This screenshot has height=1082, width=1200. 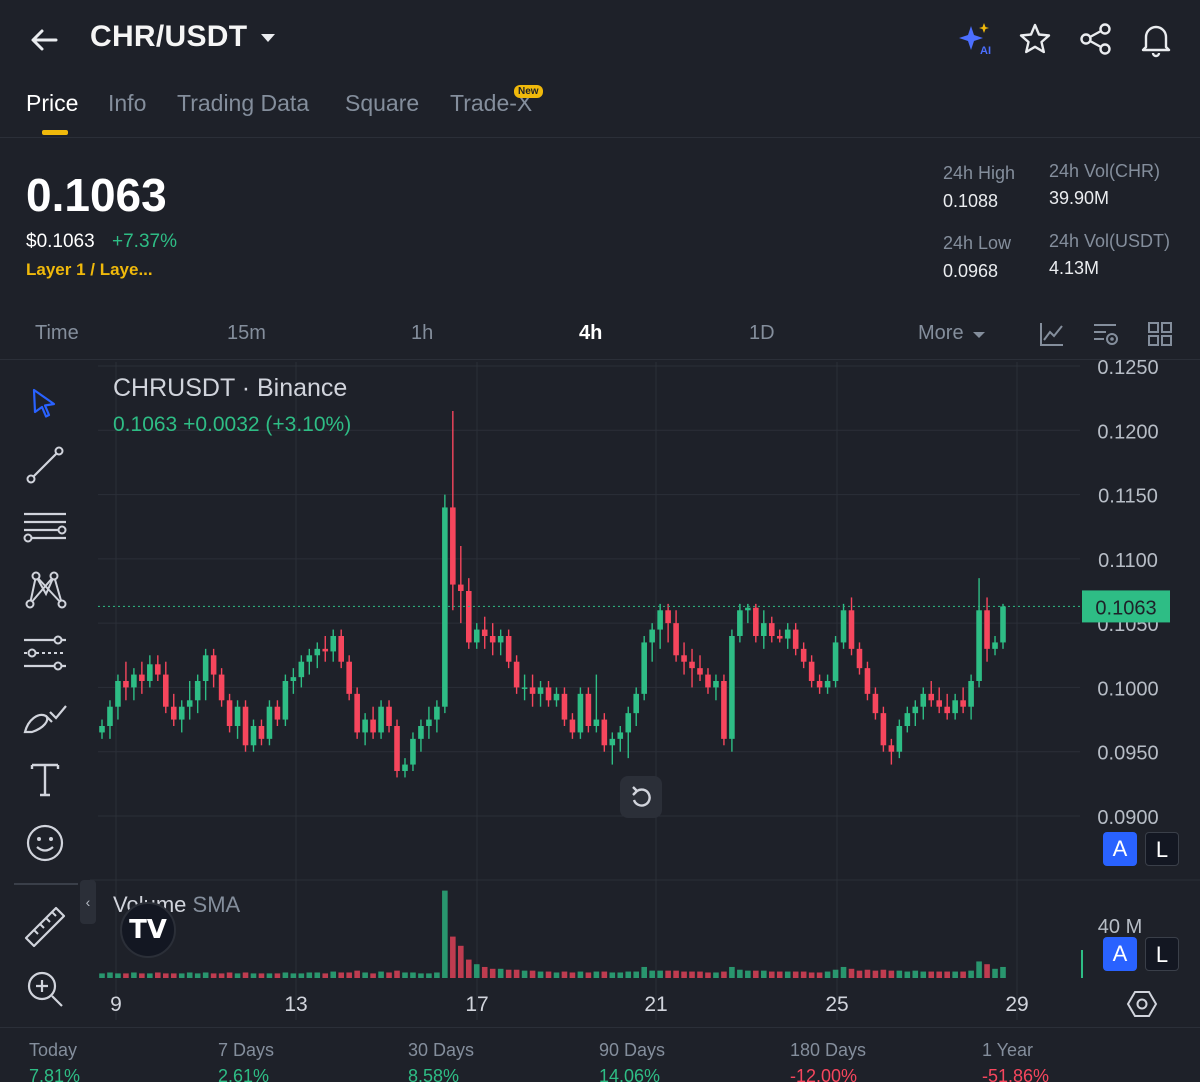 I want to click on svg-text: AI, so click(x=985, y=51).